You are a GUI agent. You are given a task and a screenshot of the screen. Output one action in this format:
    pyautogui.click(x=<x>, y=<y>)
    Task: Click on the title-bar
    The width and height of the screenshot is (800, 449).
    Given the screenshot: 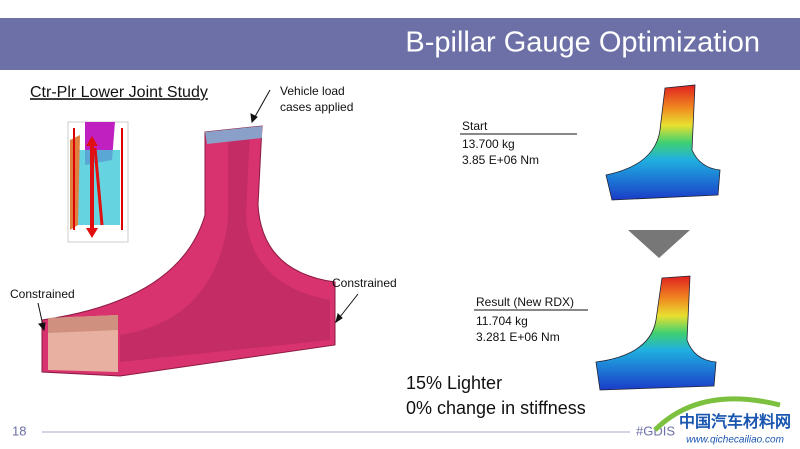 What is the action you would take?
    pyautogui.click(x=400, y=44)
    